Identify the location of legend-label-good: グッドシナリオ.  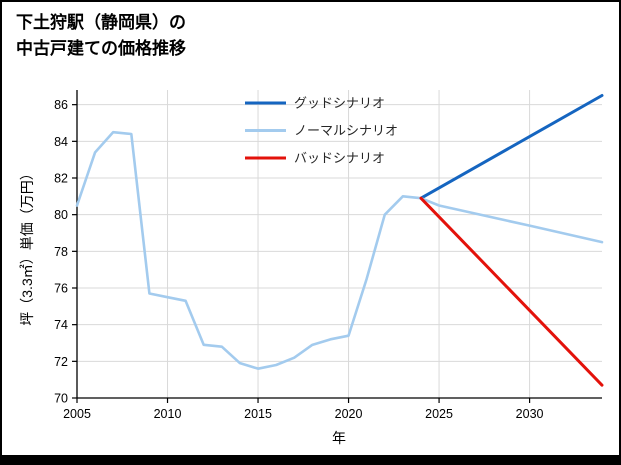
(339, 103).